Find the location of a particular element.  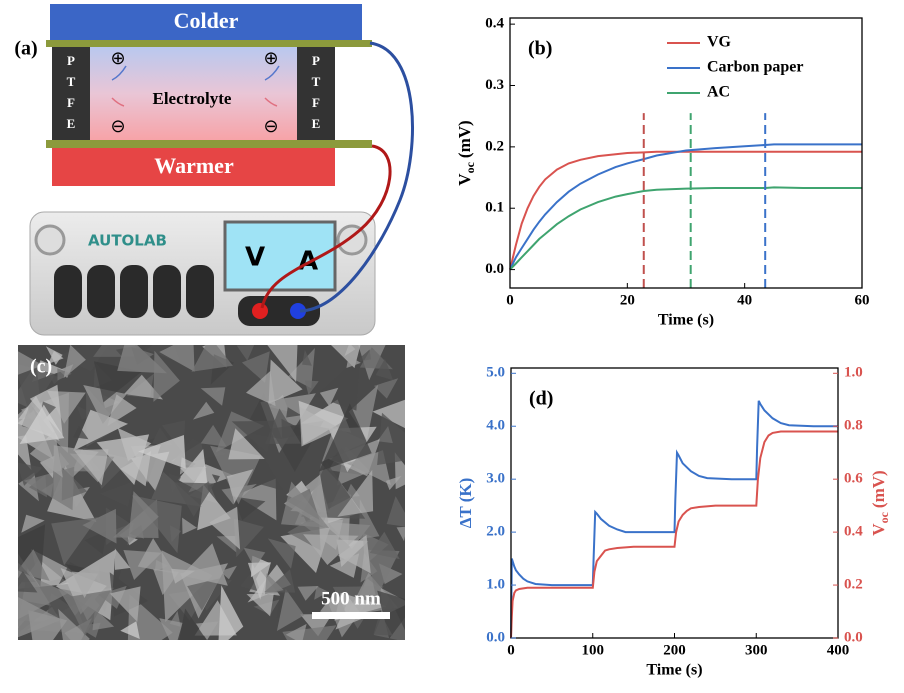

top-electrode is located at coordinates (209, 43).